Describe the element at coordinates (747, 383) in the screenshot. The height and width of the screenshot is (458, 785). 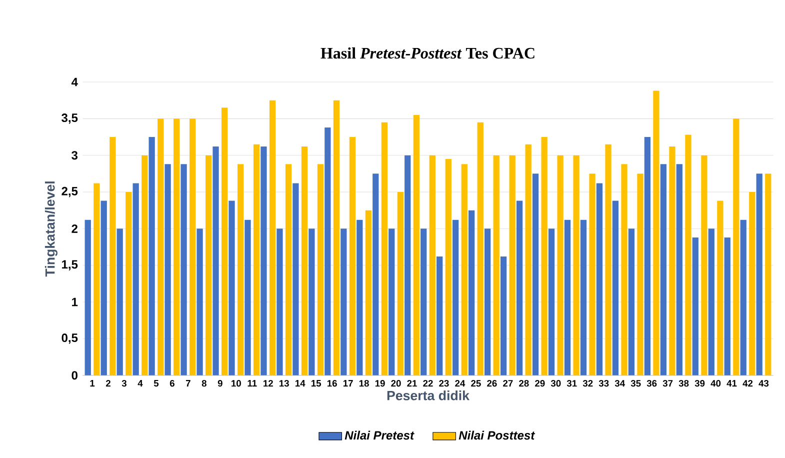
I see `x-tick-label: 42` at that location.